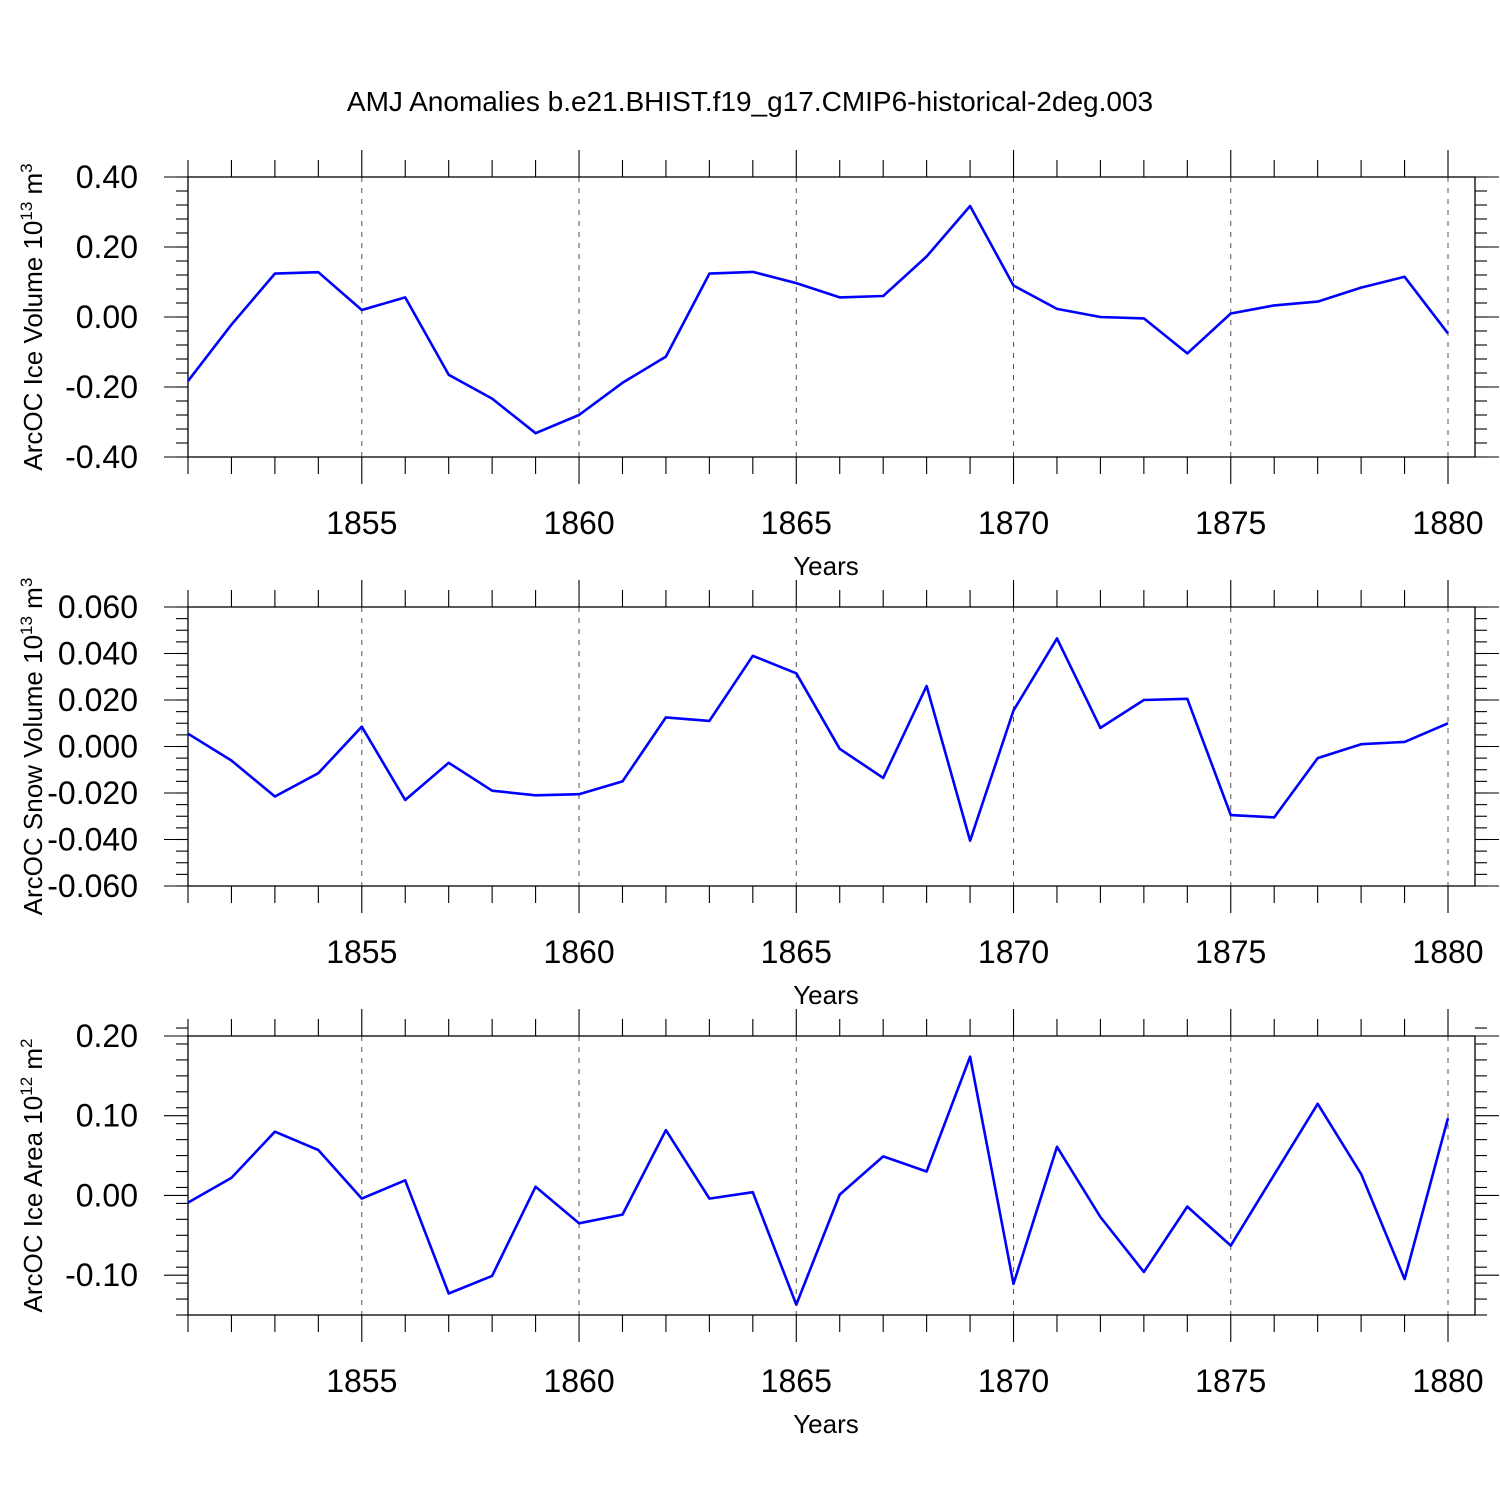 The image size is (1500, 1500). I want to click on y-axis-label-text: ArcOC Ice Volume 10, so click(33, 346).